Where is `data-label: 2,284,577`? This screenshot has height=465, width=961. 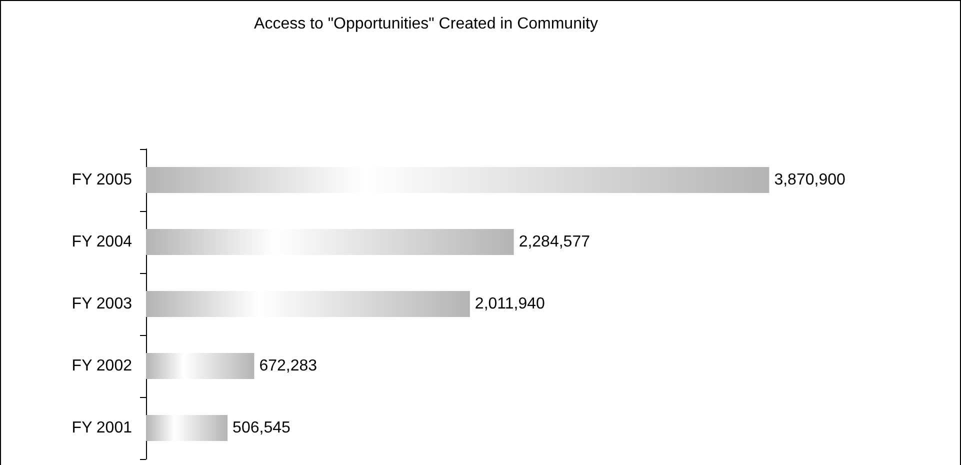 data-label: 2,284,577 is located at coordinates (554, 242).